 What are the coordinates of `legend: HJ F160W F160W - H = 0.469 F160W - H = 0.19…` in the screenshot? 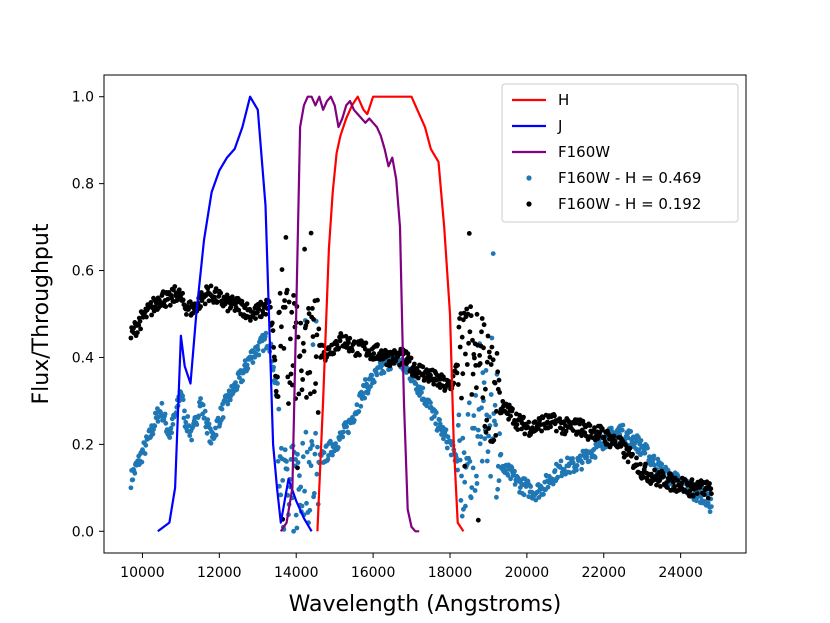 It's located at (620, 153).